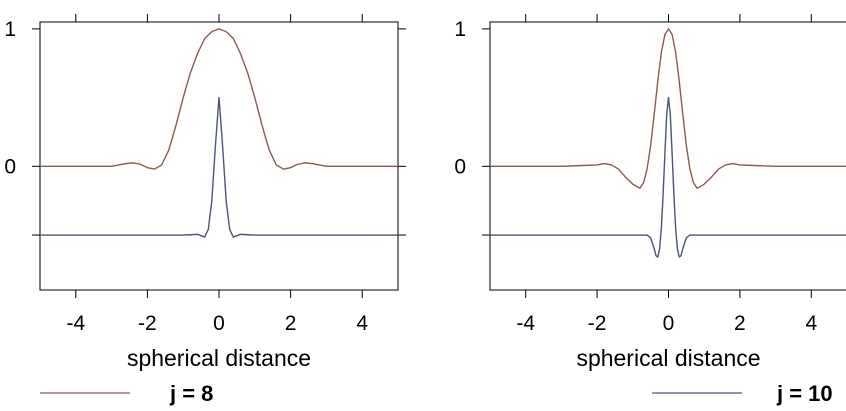 This screenshot has width=846, height=411. What do you see at coordinates (219, 99) in the screenshot?
I see `curve-j8-scaling` at bounding box center [219, 99].